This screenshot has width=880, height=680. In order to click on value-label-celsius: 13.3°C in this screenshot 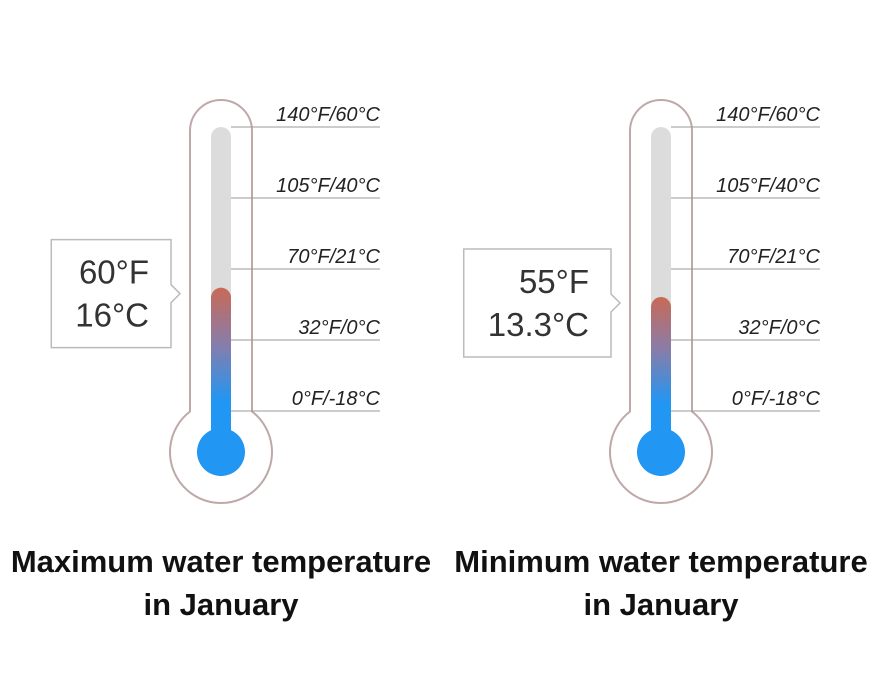, I will do `click(538, 324)`.